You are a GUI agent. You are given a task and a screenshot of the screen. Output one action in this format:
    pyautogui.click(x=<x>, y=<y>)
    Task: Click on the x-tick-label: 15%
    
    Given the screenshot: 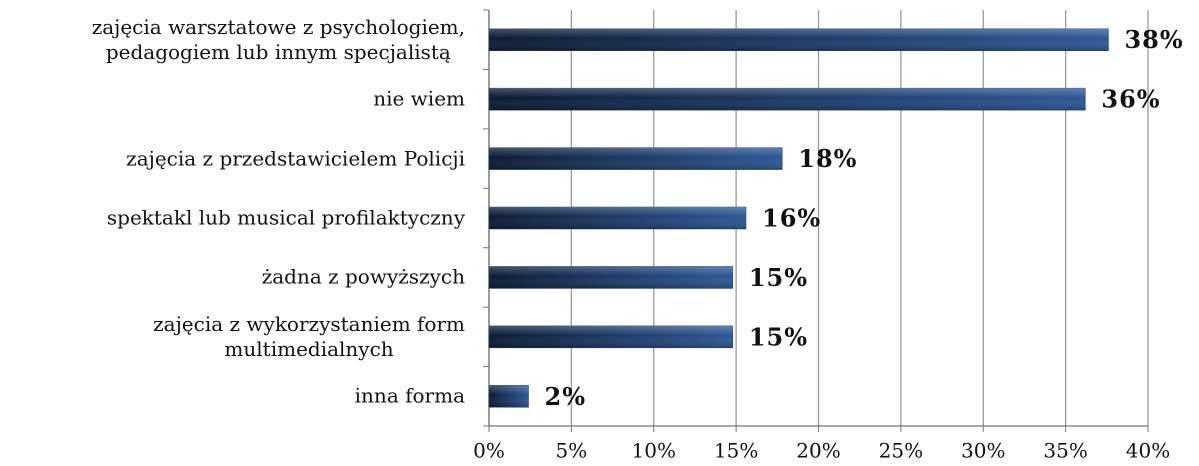 What is the action you would take?
    pyautogui.click(x=736, y=451)
    